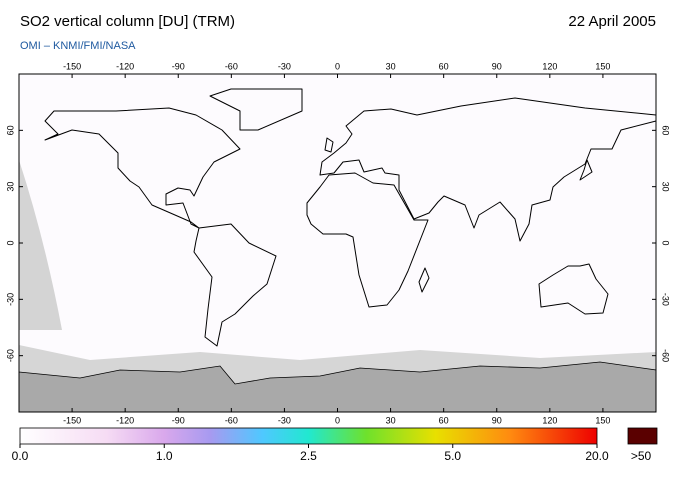 Image resolution: width=676 pixels, height=485 pixels. I want to click on credit: OMI – KNMI/FMI/NASA, so click(78, 46).